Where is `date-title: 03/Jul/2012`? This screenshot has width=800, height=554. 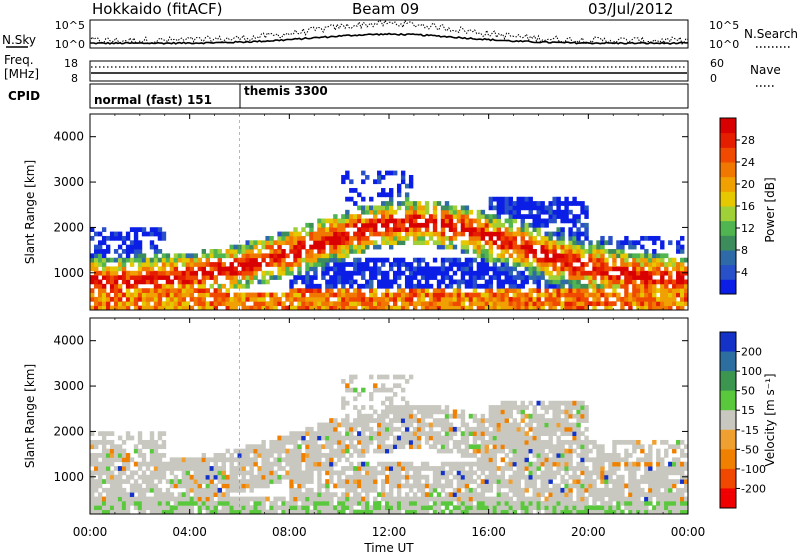 date-title: 03/Jul/2012 is located at coordinates (630, 9).